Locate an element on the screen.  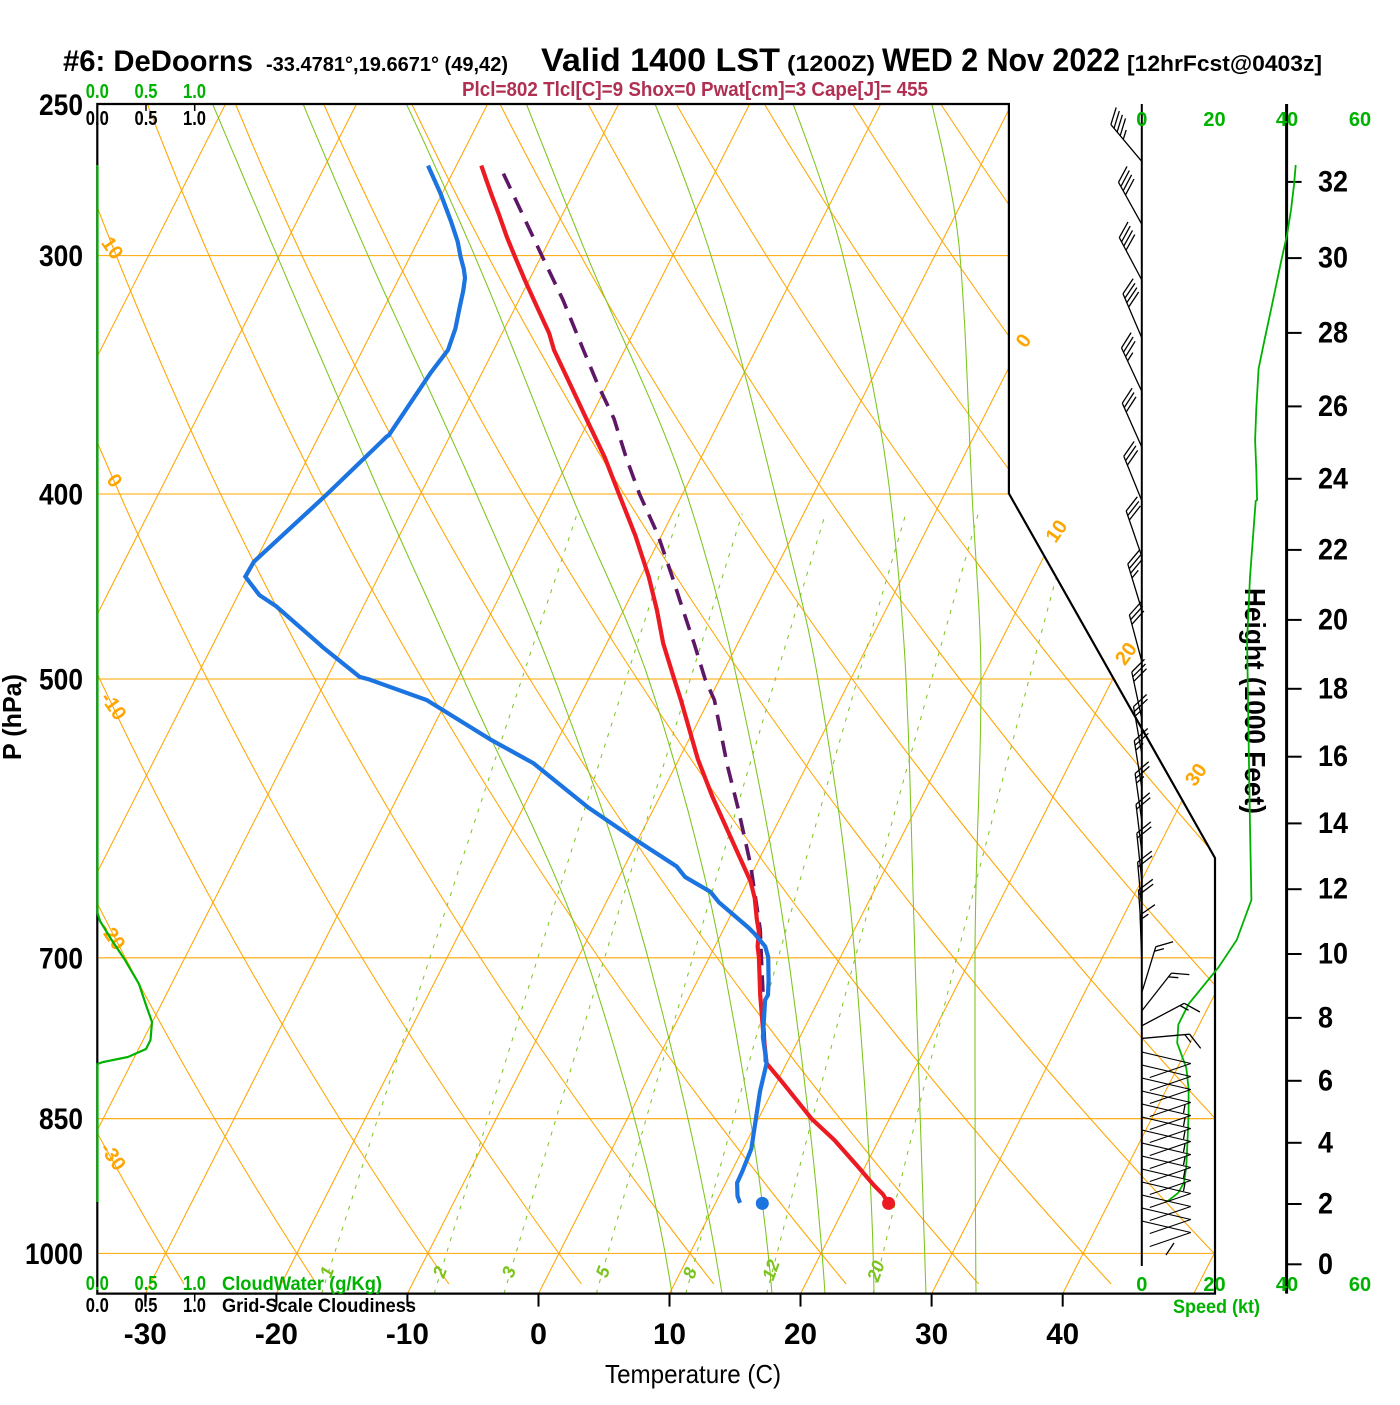
svg-text: 6 is located at coordinates (1325, 1080).